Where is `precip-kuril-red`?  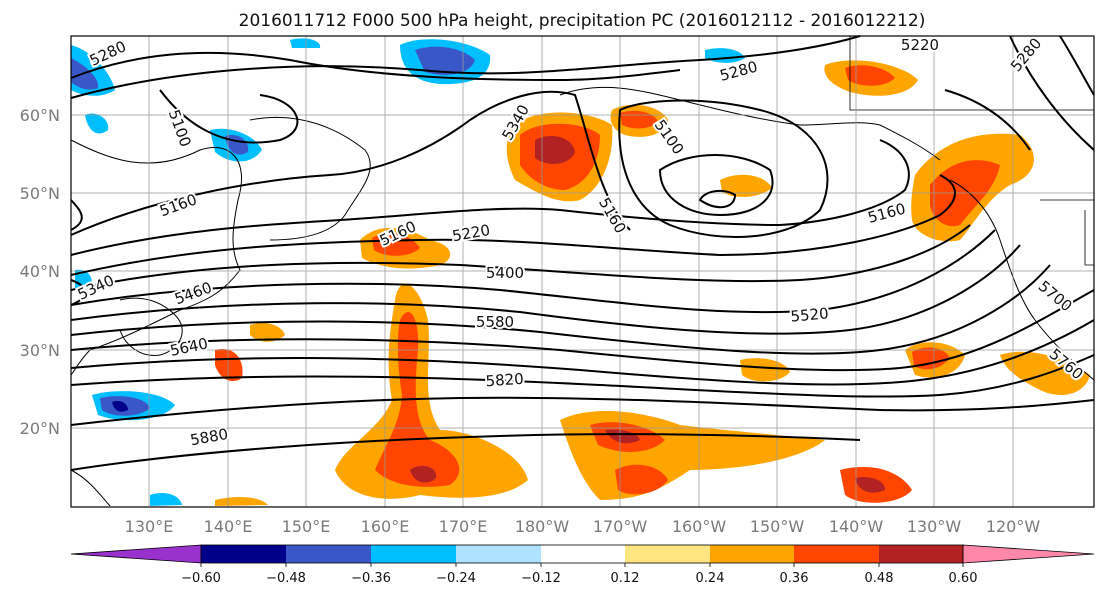 precip-kuril-red is located at coordinates (396, 244).